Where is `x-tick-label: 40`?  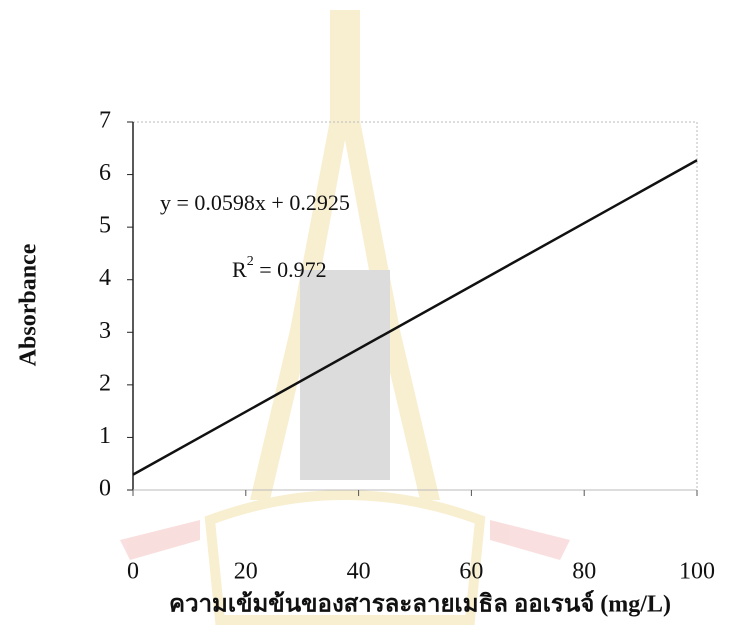 x-tick-label: 40 is located at coordinates (359, 572).